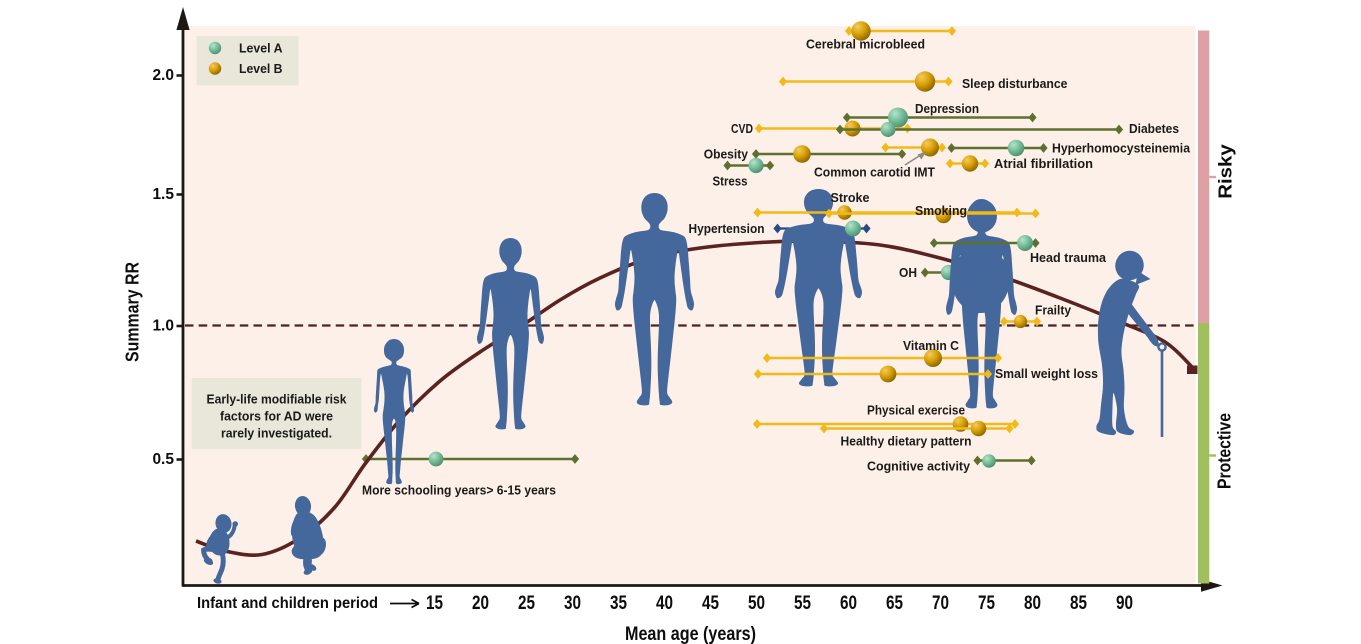  What do you see at coordinates (690, 634) in the screenshot?
I see `svg-text: Mean age (years)` at bounding box center [690, 634].